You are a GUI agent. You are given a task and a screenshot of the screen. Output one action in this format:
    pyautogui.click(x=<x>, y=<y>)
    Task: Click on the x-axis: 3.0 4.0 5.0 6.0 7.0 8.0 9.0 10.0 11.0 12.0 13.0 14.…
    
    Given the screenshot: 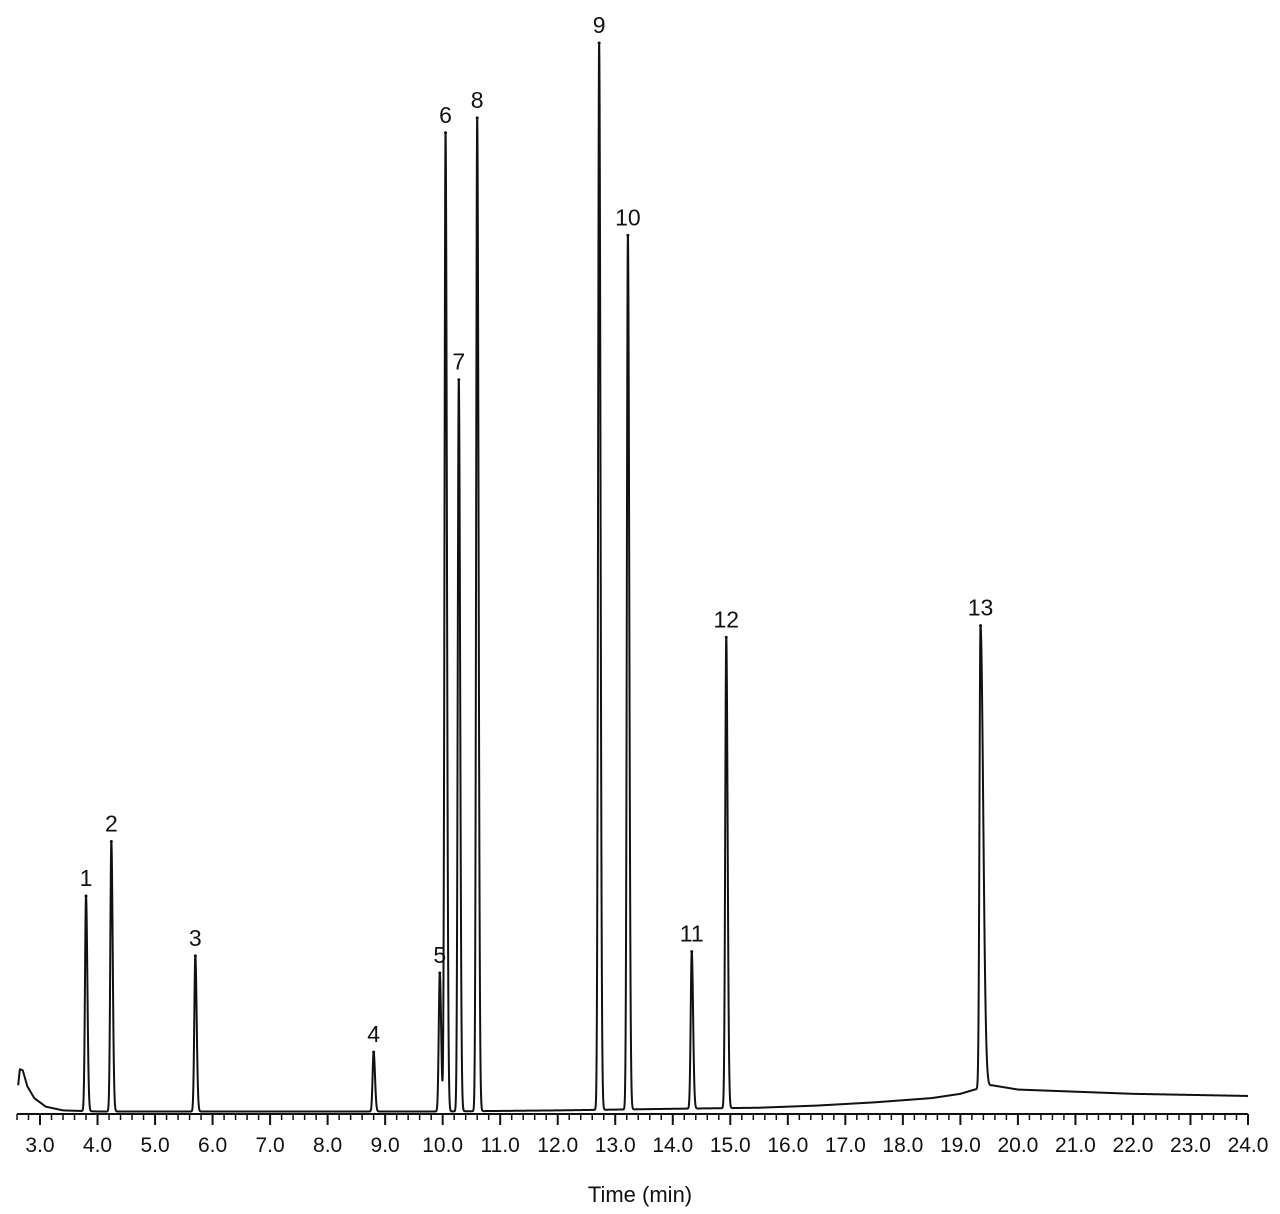 What is the action you would take?
    pyautogui.click(x=642, y=1135)
    